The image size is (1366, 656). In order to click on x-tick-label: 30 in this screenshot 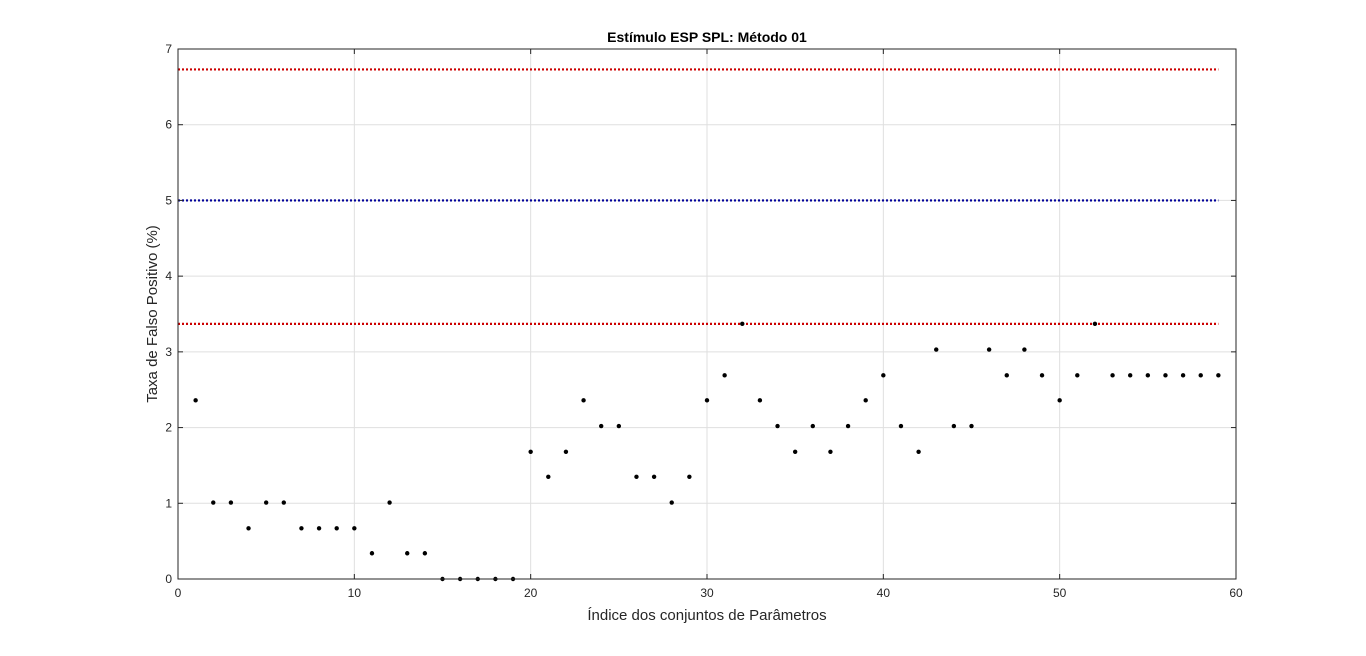, I will do `click(707, 593)`.